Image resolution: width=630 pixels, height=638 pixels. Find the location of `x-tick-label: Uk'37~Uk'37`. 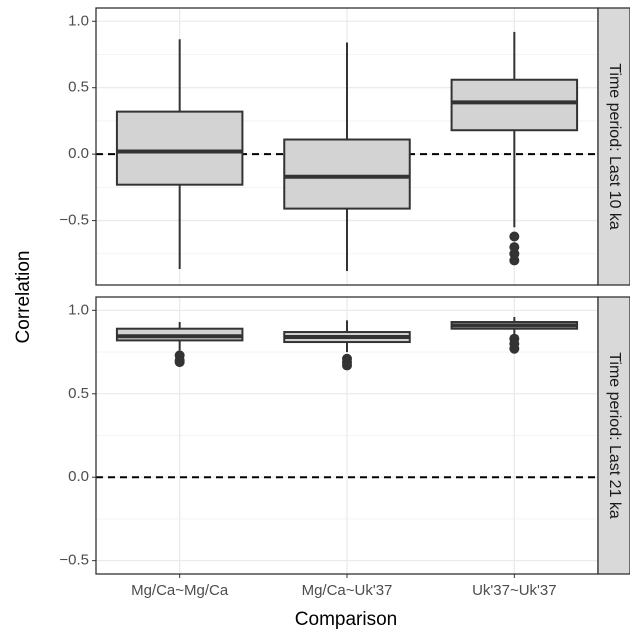

x-tick-label: Uk'37~Uk'37 is located at coordinates (514, 590).